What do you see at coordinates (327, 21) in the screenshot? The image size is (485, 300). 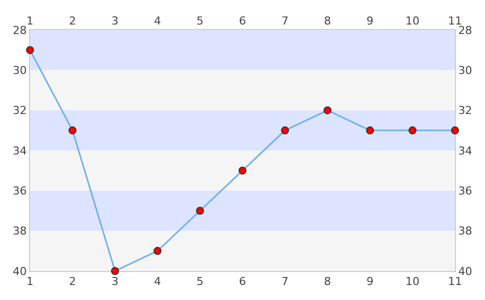 I see `x-tick-label: 8` at bounding box center [327, 21].